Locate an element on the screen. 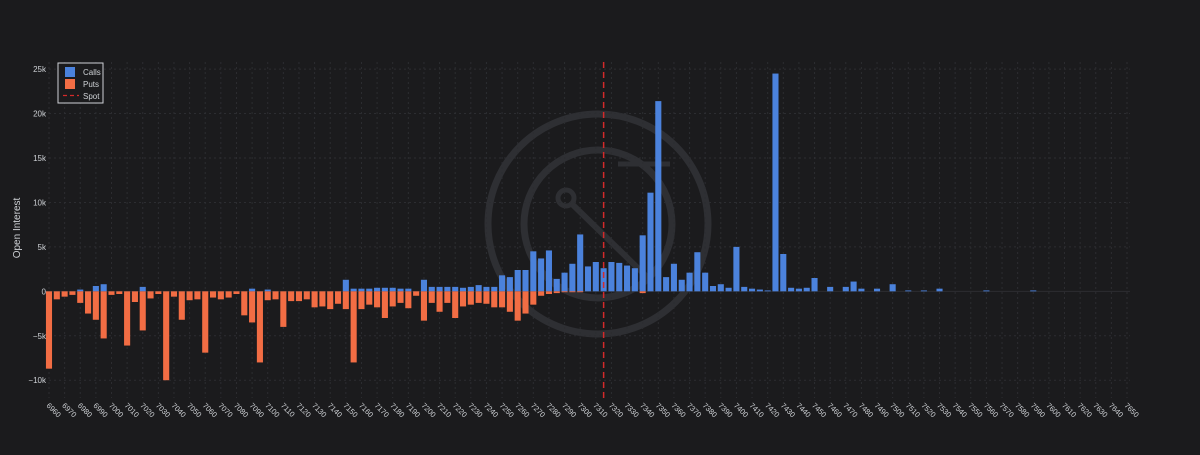 The width and height of the screenshot is (1200, 455). x-tick-label: 7600 is located at coordinates (1053, 410).